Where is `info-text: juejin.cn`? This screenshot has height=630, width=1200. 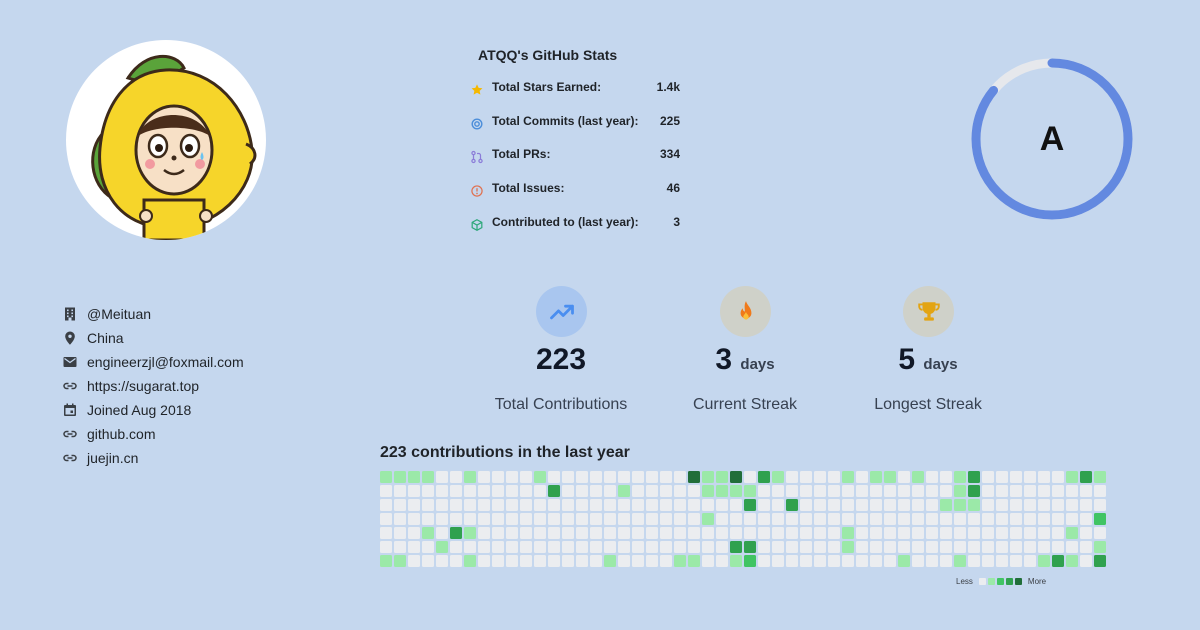 info-text: juejin.cn is located at coordinates (113, 458).